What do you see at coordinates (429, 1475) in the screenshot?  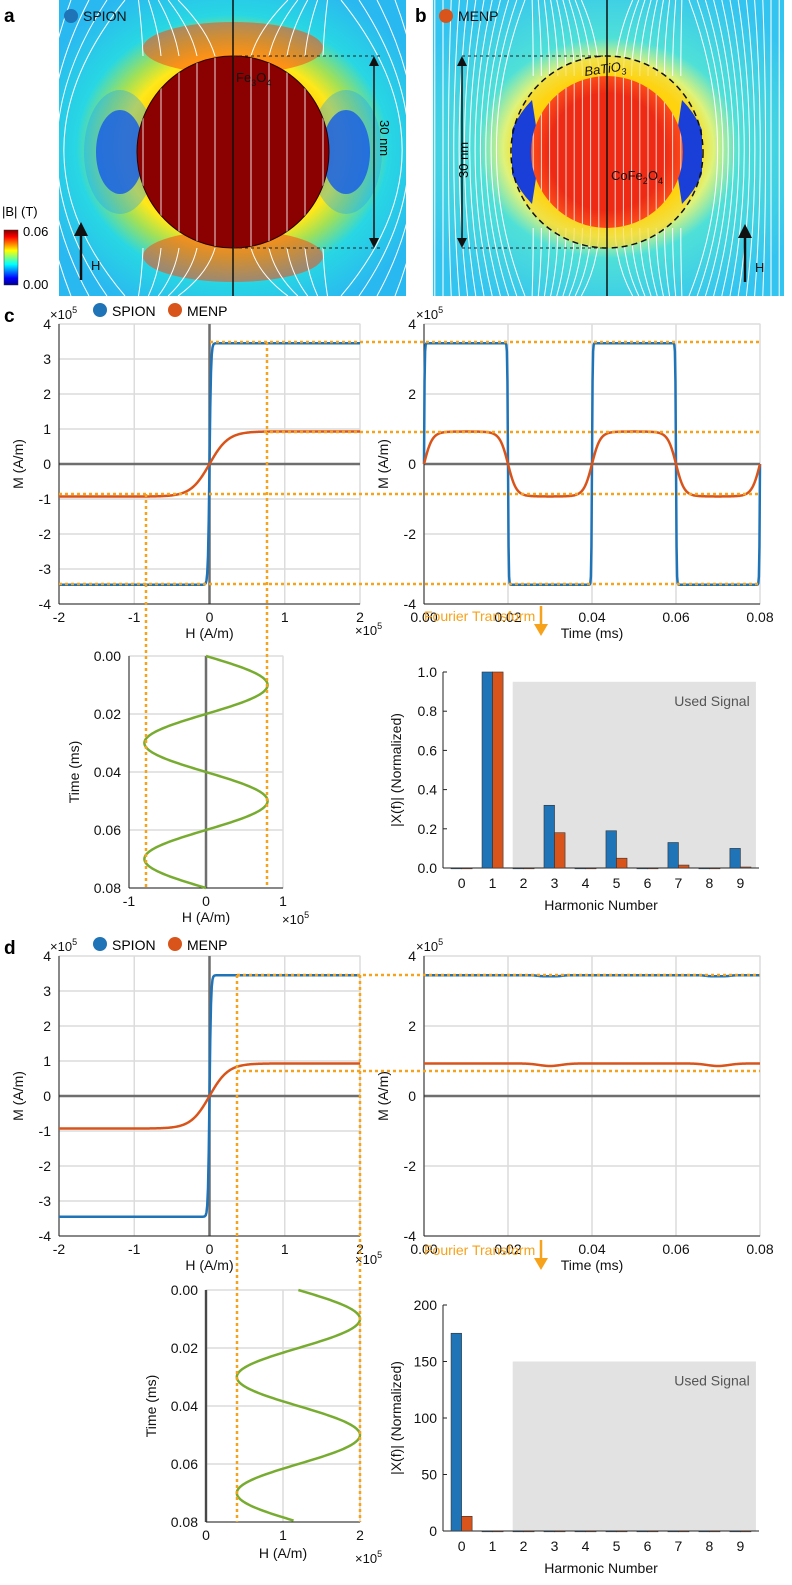 I see `y-tick-label: 50` at bounding box center [429, 1475].